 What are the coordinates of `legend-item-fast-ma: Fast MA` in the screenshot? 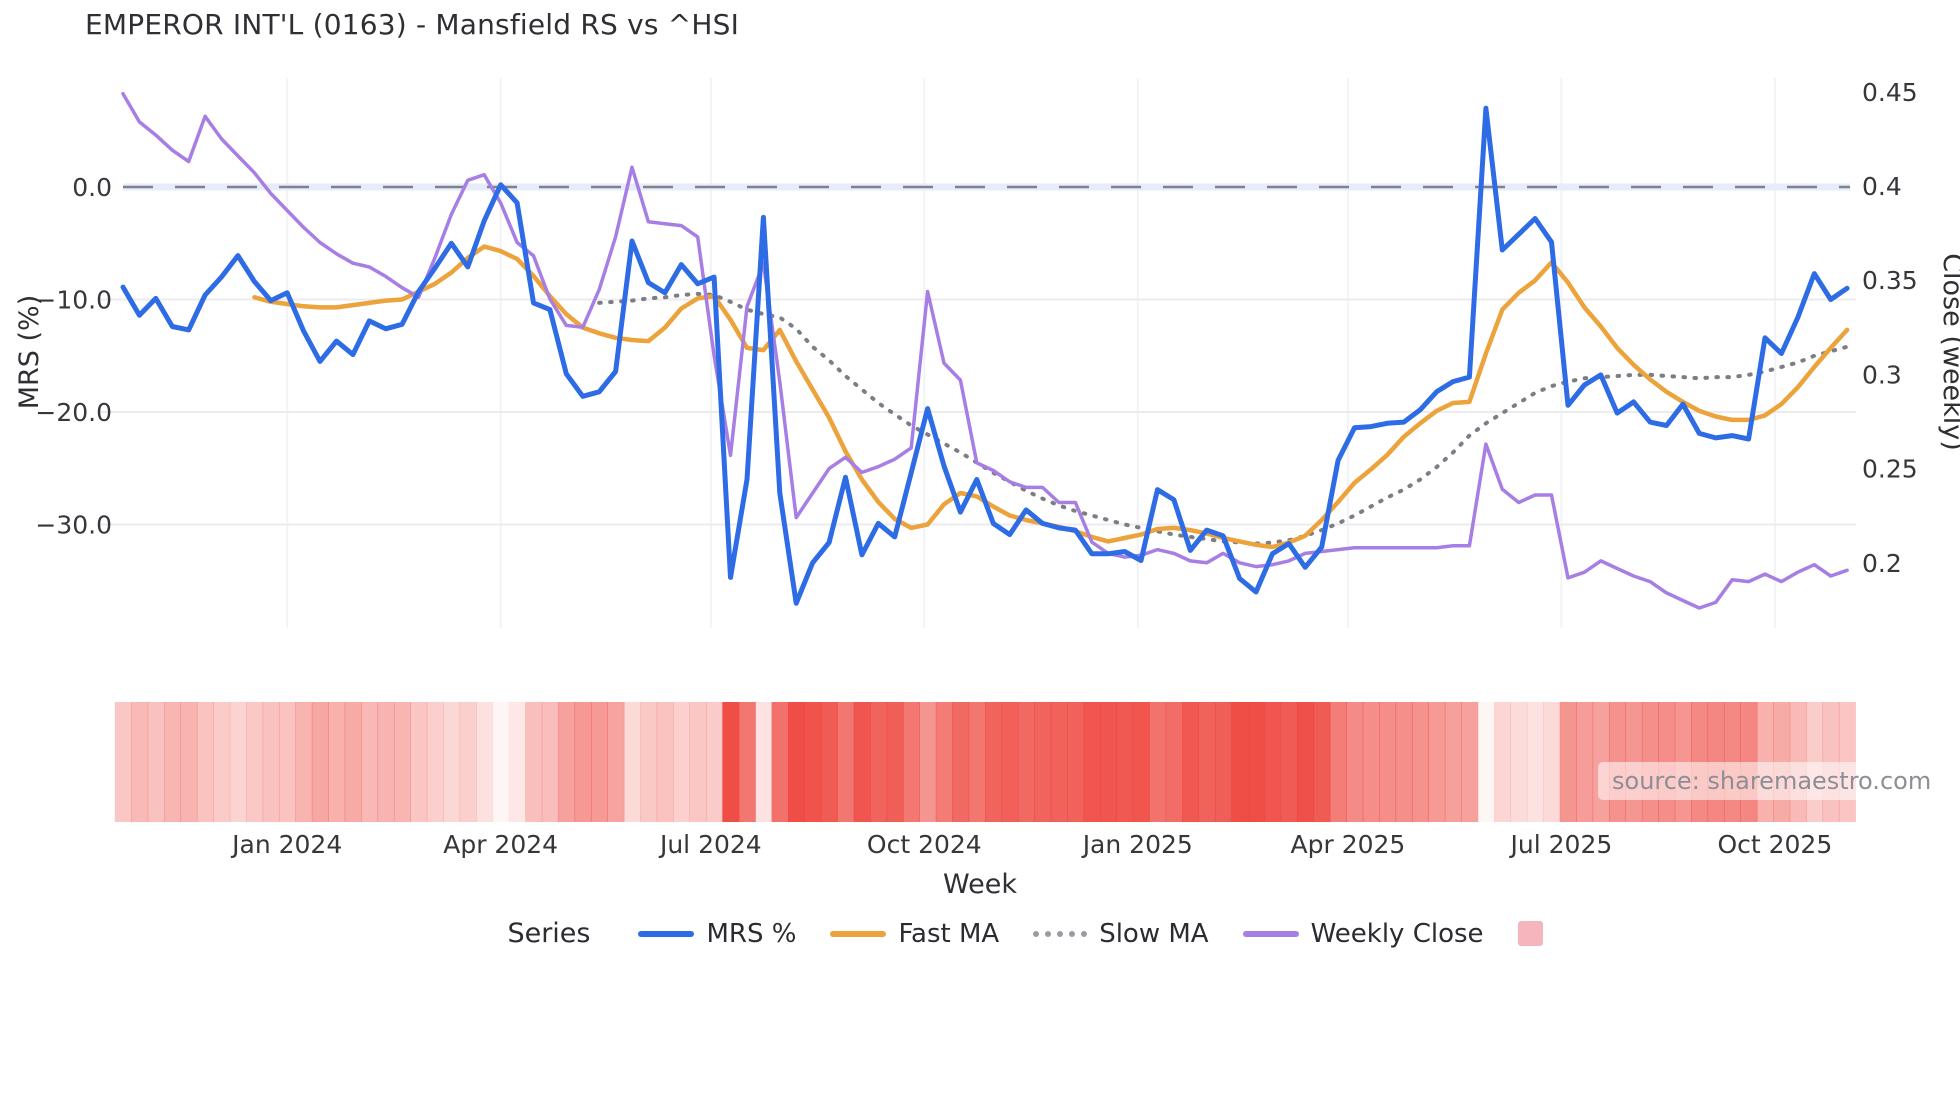 It's located at (914, 934).